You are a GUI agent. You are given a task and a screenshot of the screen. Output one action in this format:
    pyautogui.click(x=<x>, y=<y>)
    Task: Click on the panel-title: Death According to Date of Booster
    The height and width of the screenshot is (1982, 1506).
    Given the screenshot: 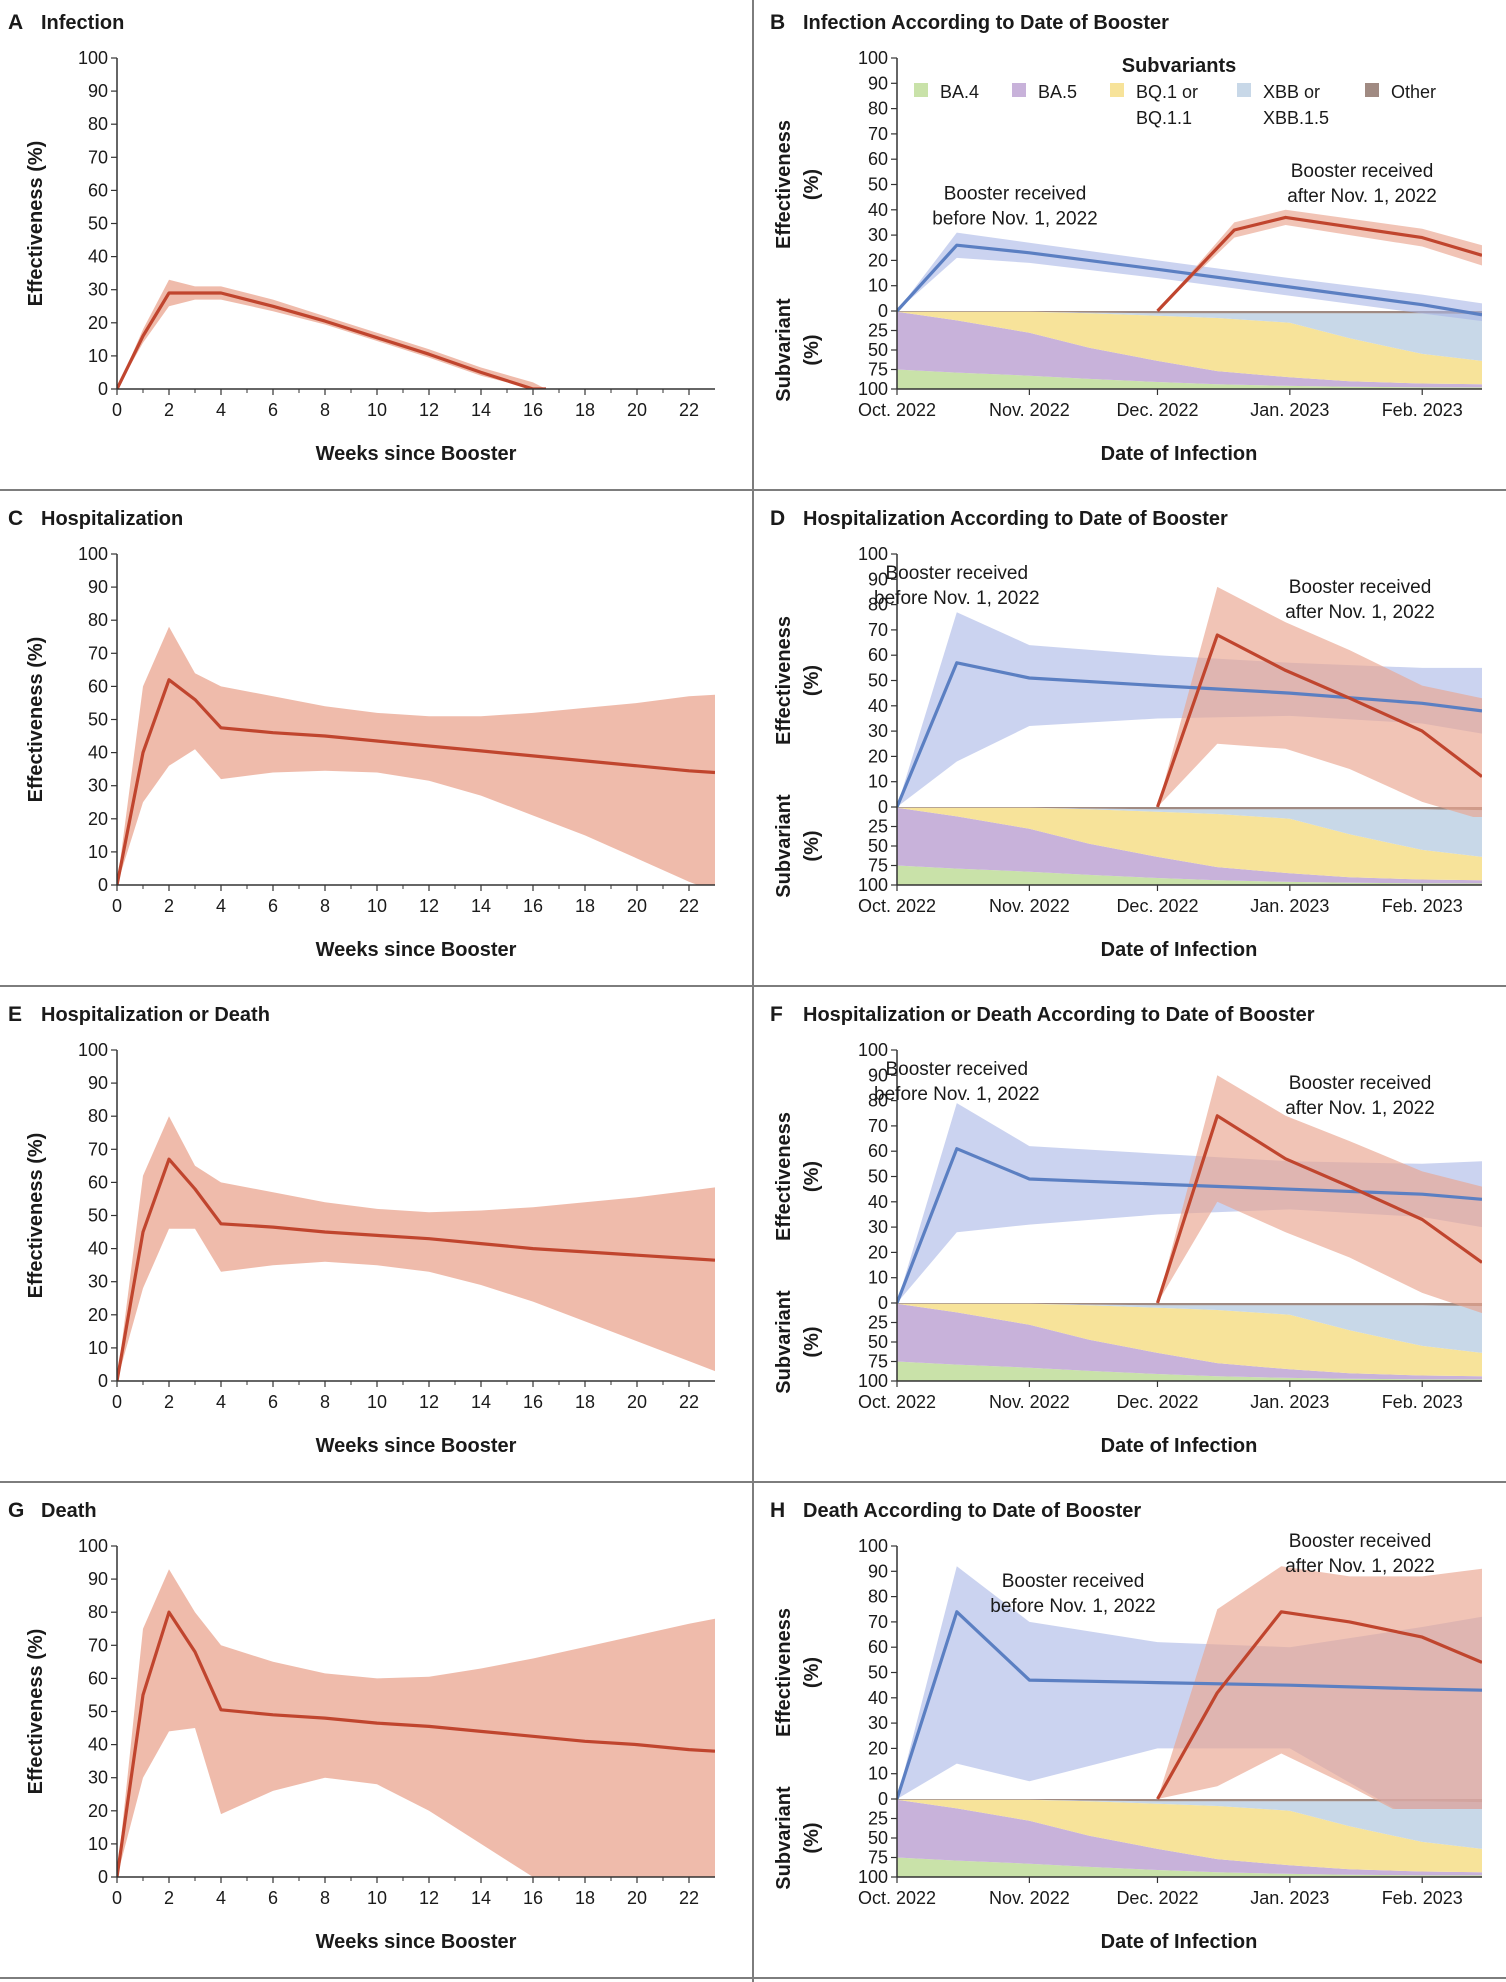 What is the action you would take?
    pyautogui.click(x=972, y=1511)
    